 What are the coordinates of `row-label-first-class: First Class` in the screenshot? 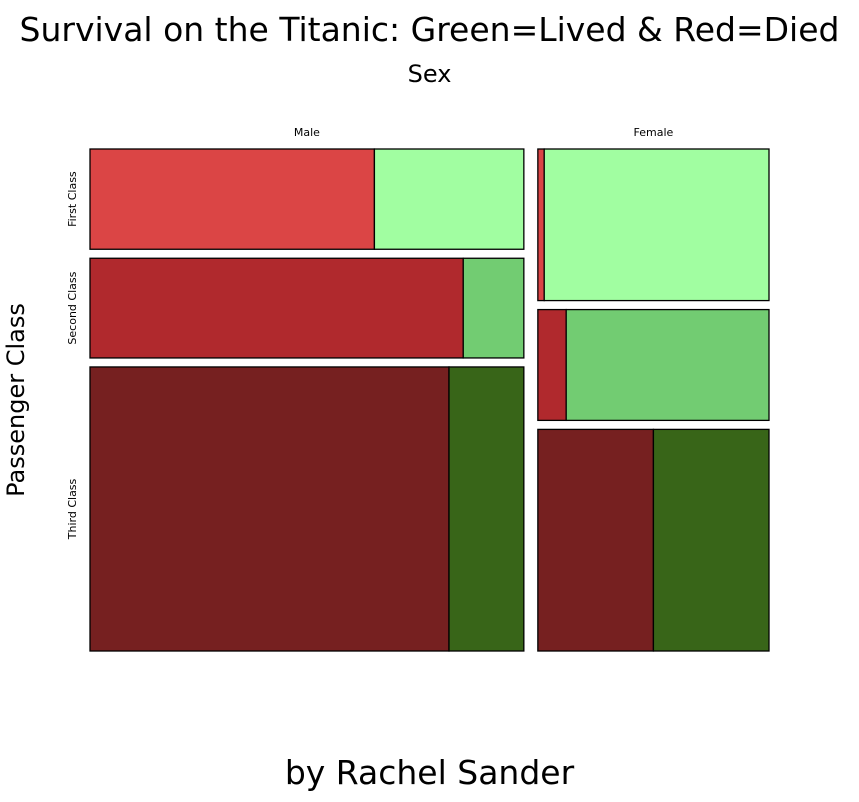 It's located at (72, 199).